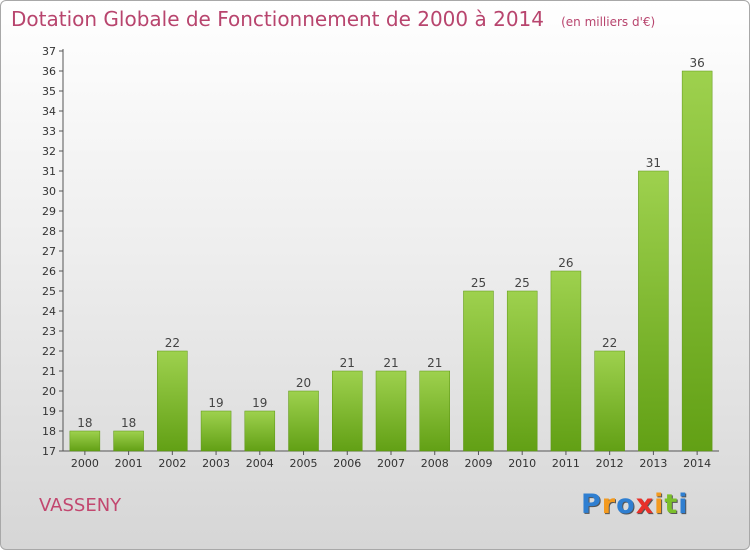 The image size is (750, 550). Describe the element at coordinates (49, 191) in the screenshot. I see `y-tick-label: 30` at that location.